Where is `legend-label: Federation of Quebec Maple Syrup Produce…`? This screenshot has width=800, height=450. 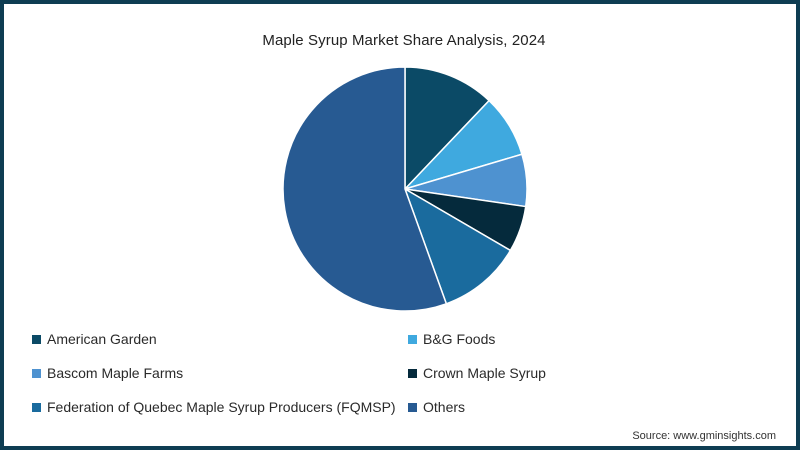
legend-label: Federation of Quebec Maple Syrup Produce… is located at coordinates (221, 407).